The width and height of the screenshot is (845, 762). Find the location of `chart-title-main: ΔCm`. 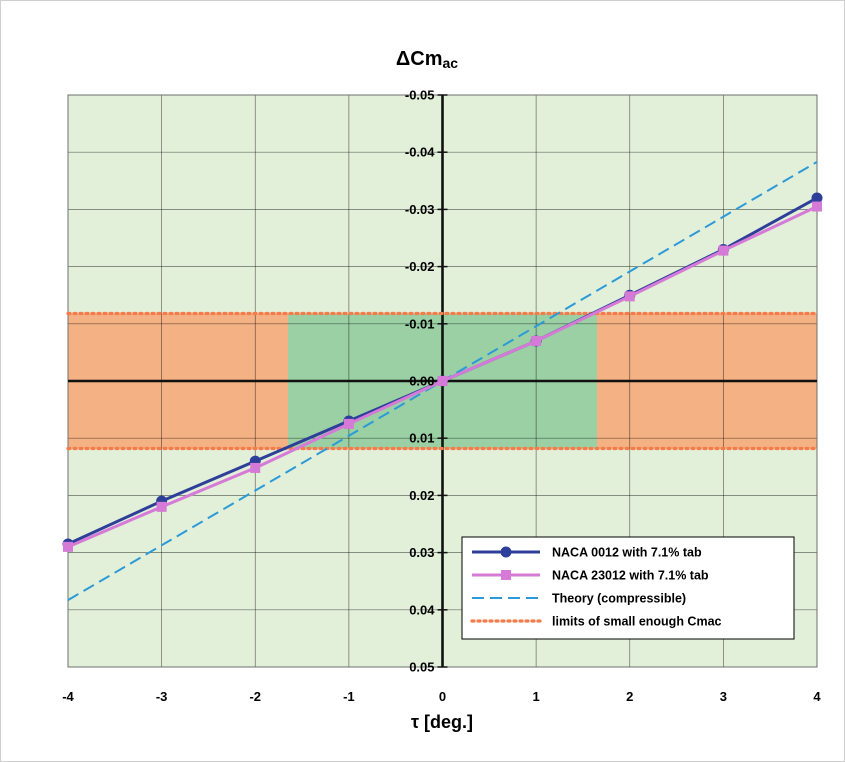

chart-title-main: ΔCm is located at coordinates (419, 59).